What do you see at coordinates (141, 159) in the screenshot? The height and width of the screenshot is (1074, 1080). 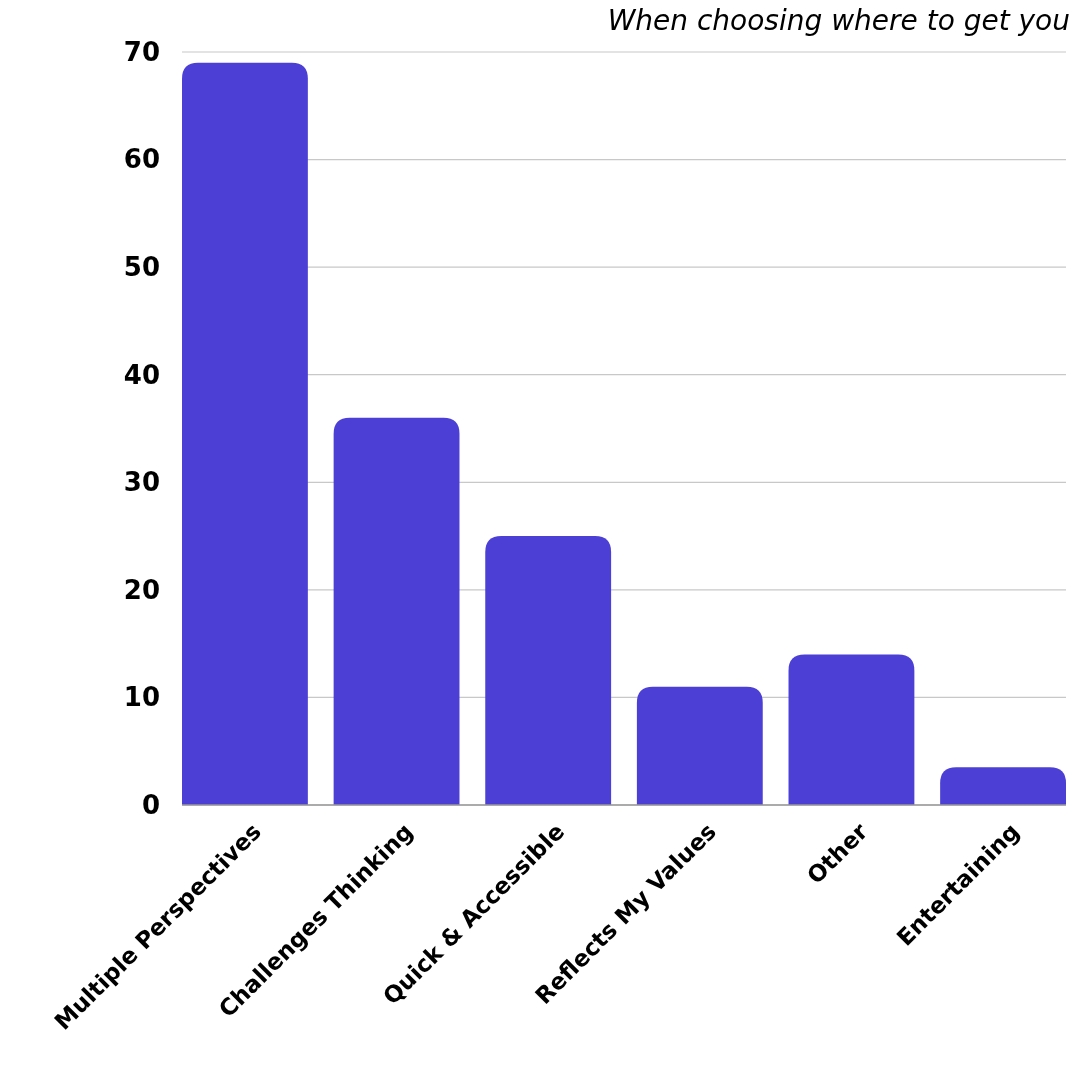 I see `y-tick-label: 60` at bounding box center [141, 159].